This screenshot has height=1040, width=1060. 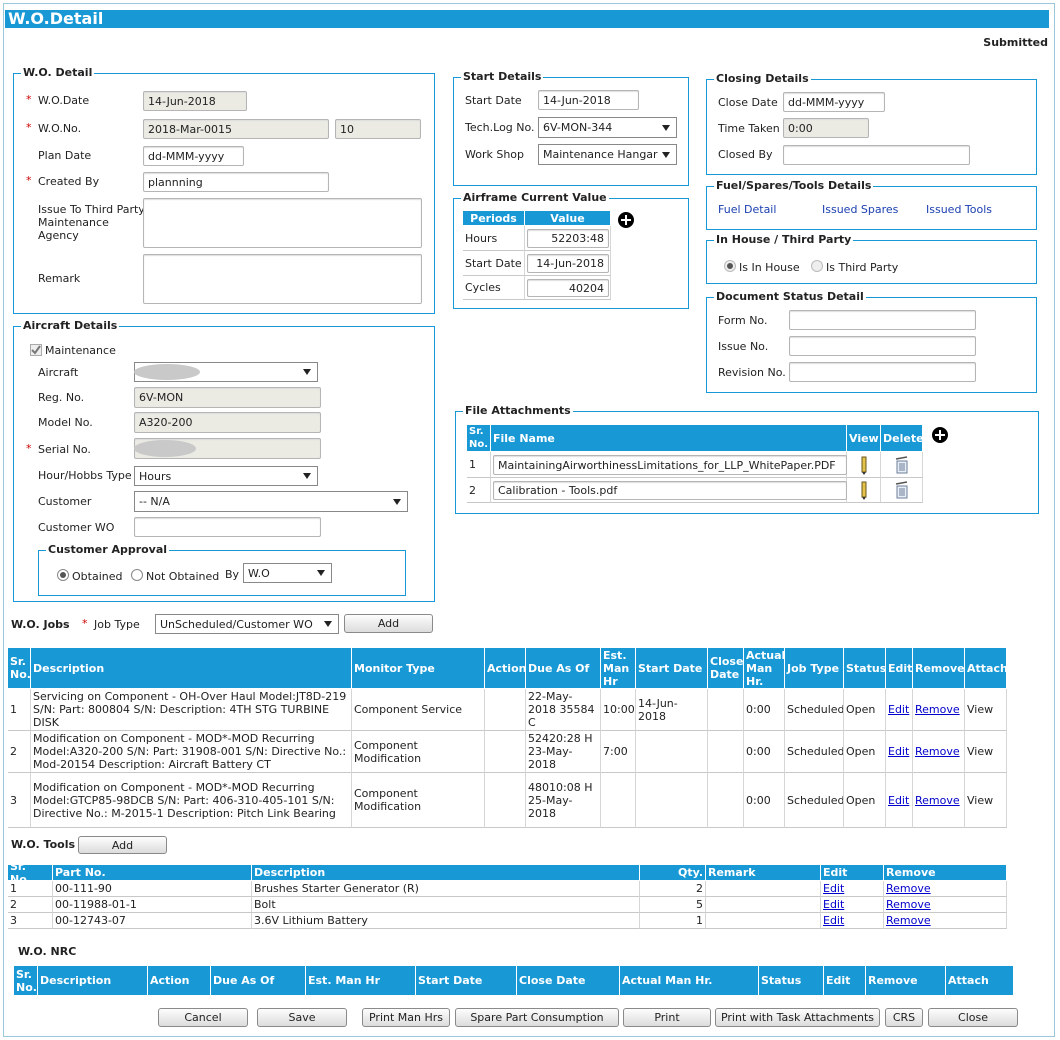 I want to click on table-header: Sr. No., so click(x=479, y=438).